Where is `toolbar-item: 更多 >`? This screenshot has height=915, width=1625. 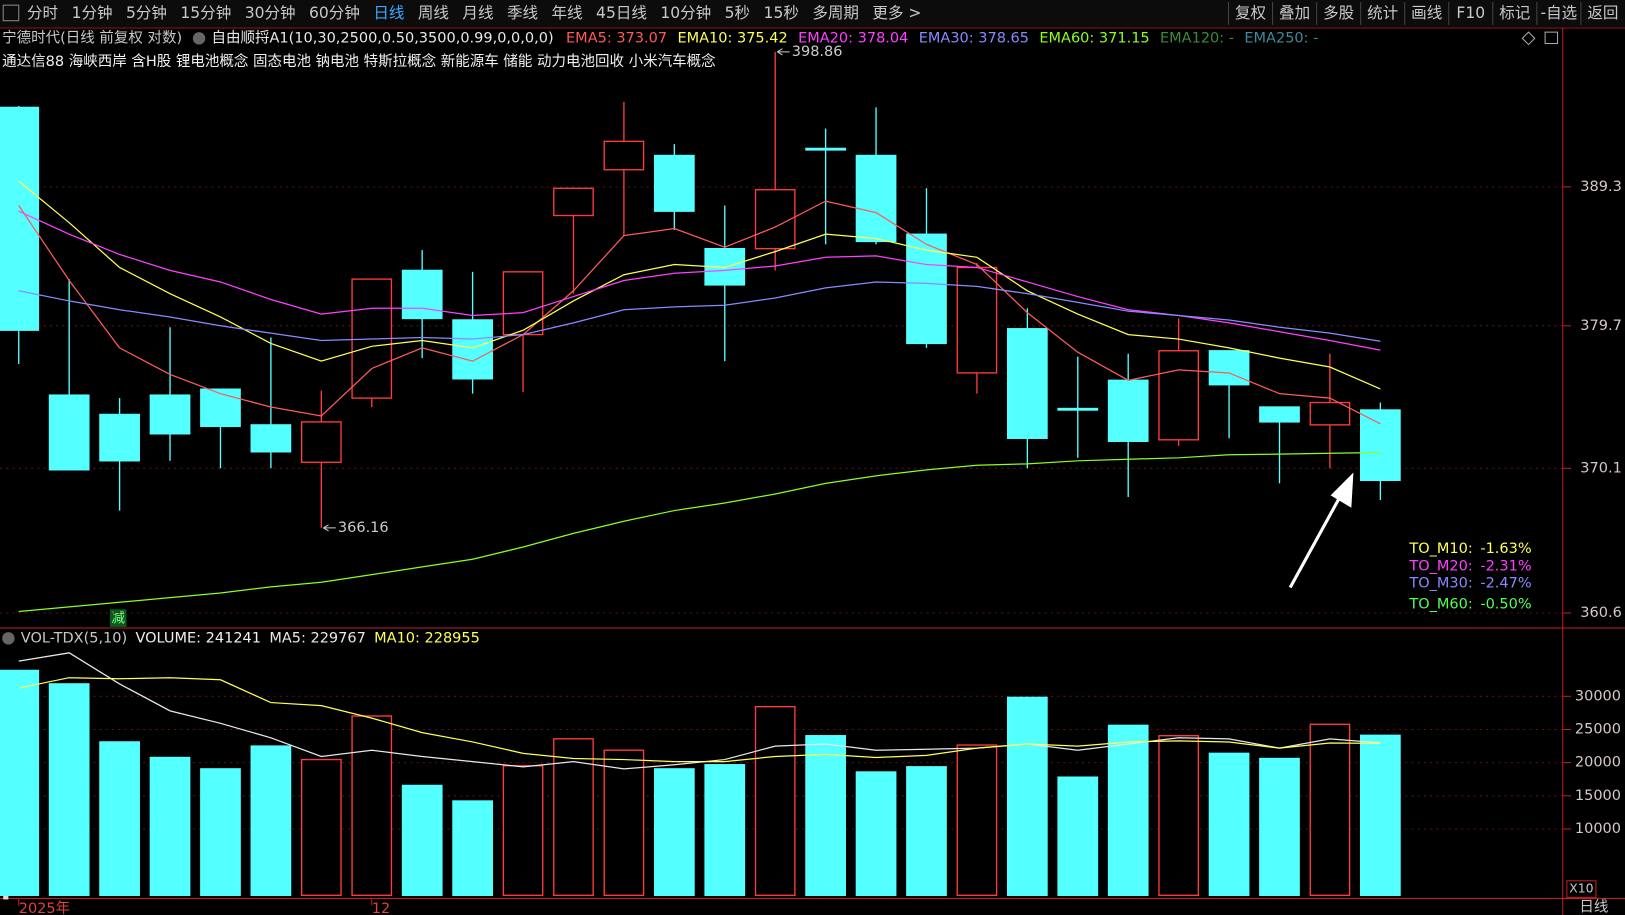 toolbar-item: 更多 > is located at coordinates (896, 13).